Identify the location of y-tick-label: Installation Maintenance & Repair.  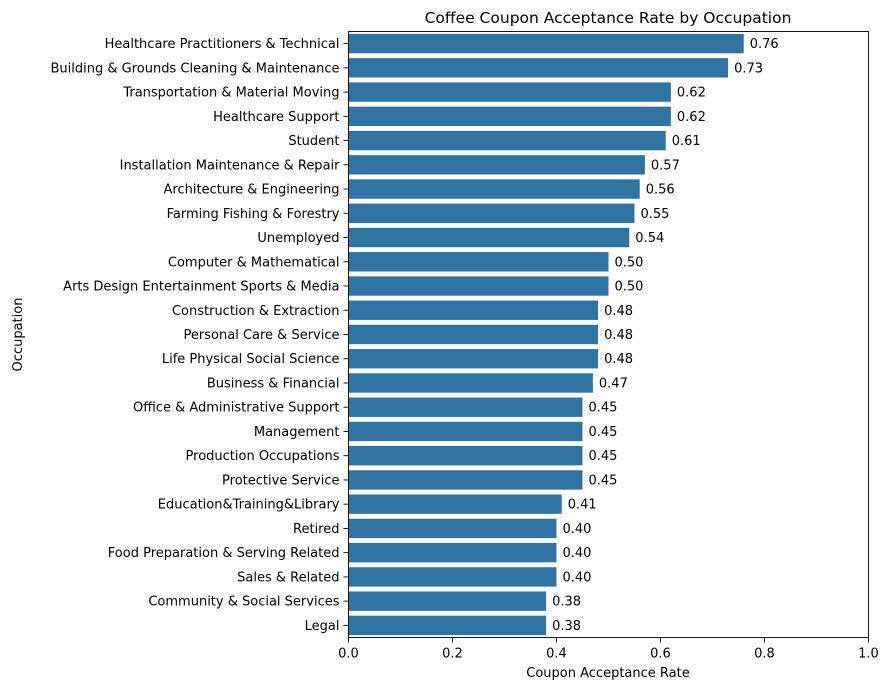
(230, 165).